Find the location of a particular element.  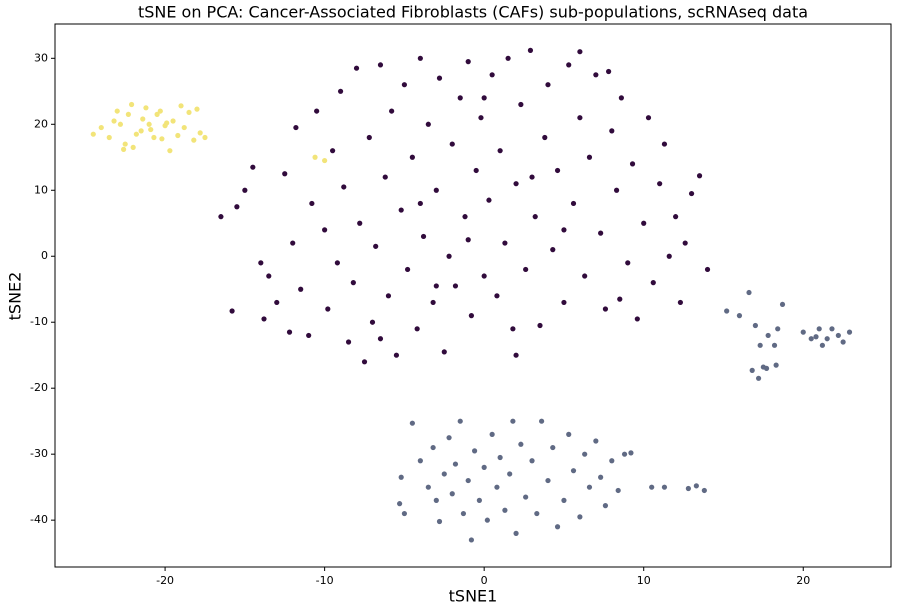

y-tick-label: 30 is located at coordinates (41, 57).